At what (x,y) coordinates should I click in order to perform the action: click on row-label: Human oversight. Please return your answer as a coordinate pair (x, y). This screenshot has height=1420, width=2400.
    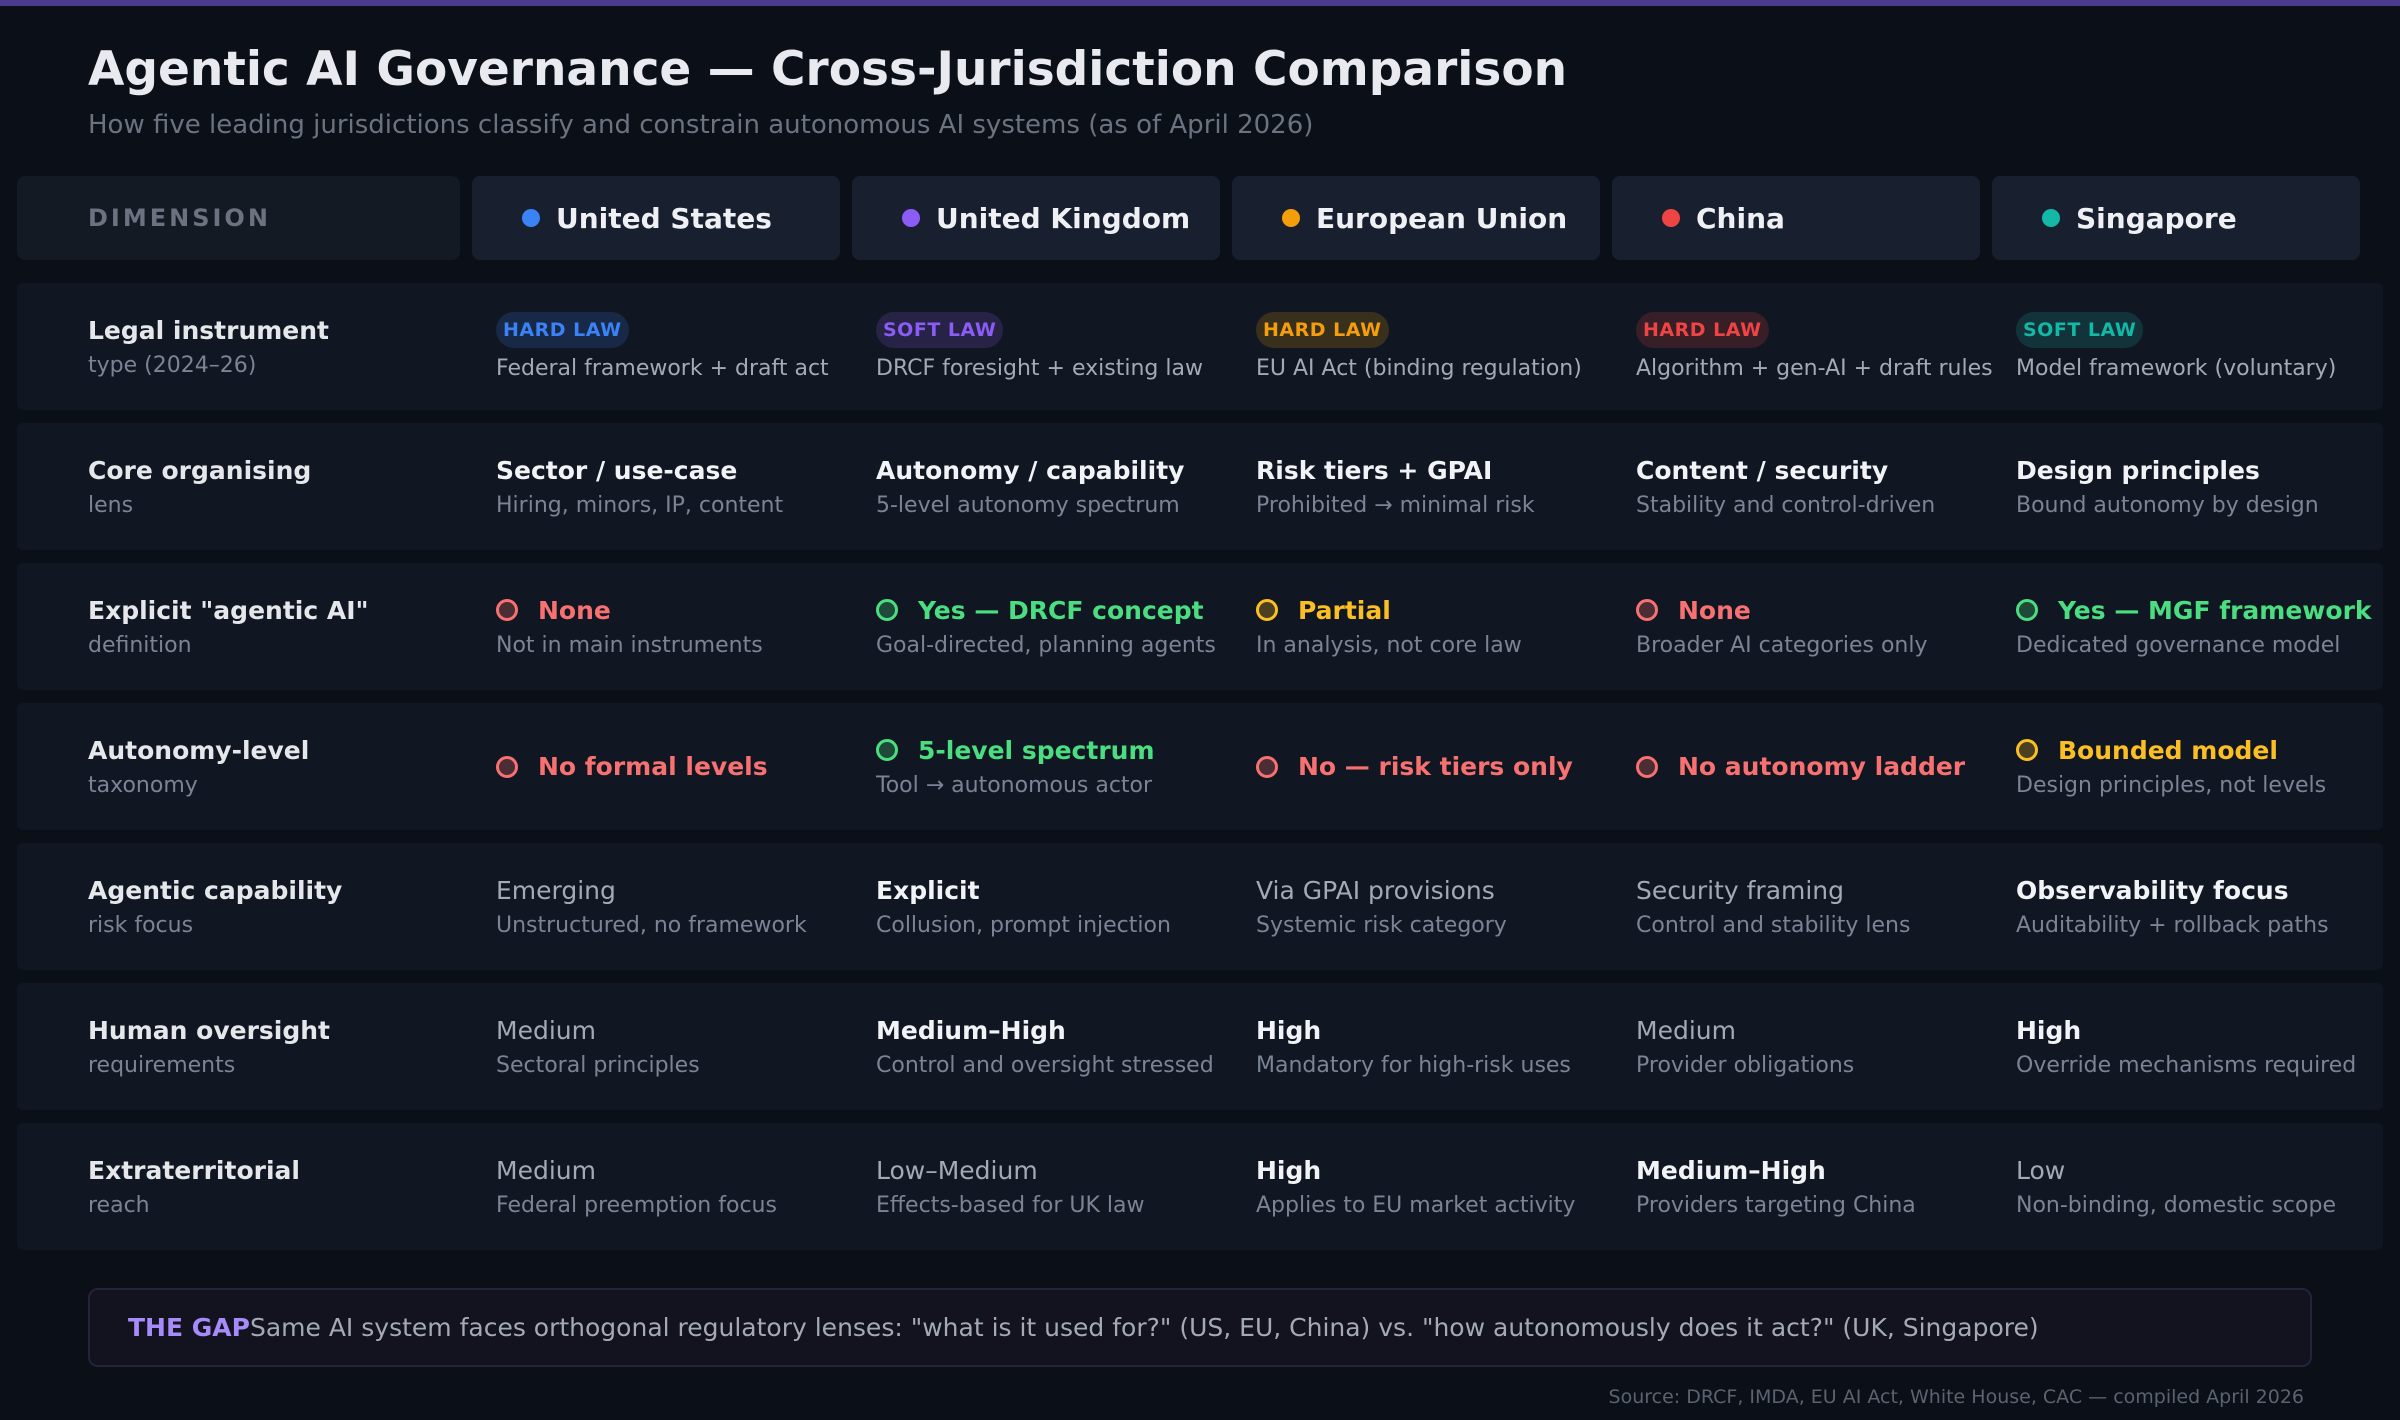
    Looking at the image, I should click on (209, 1030).